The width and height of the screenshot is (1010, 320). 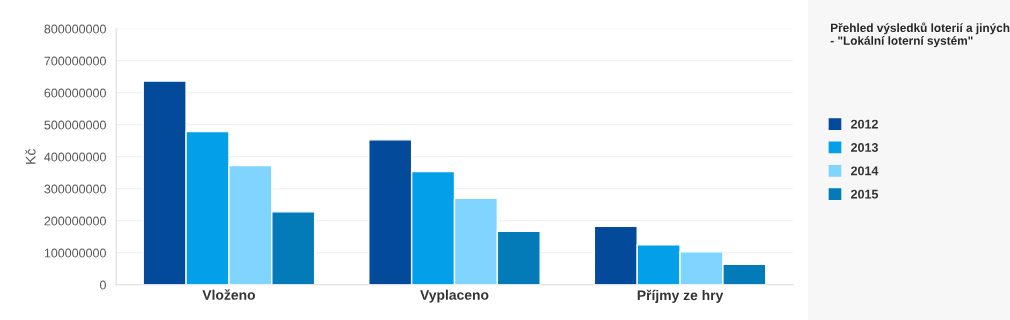 What do you see at coordinates (102, 285) in the screenshot?
I see `y-tick-label: 0` at bounding box center [102, 285].